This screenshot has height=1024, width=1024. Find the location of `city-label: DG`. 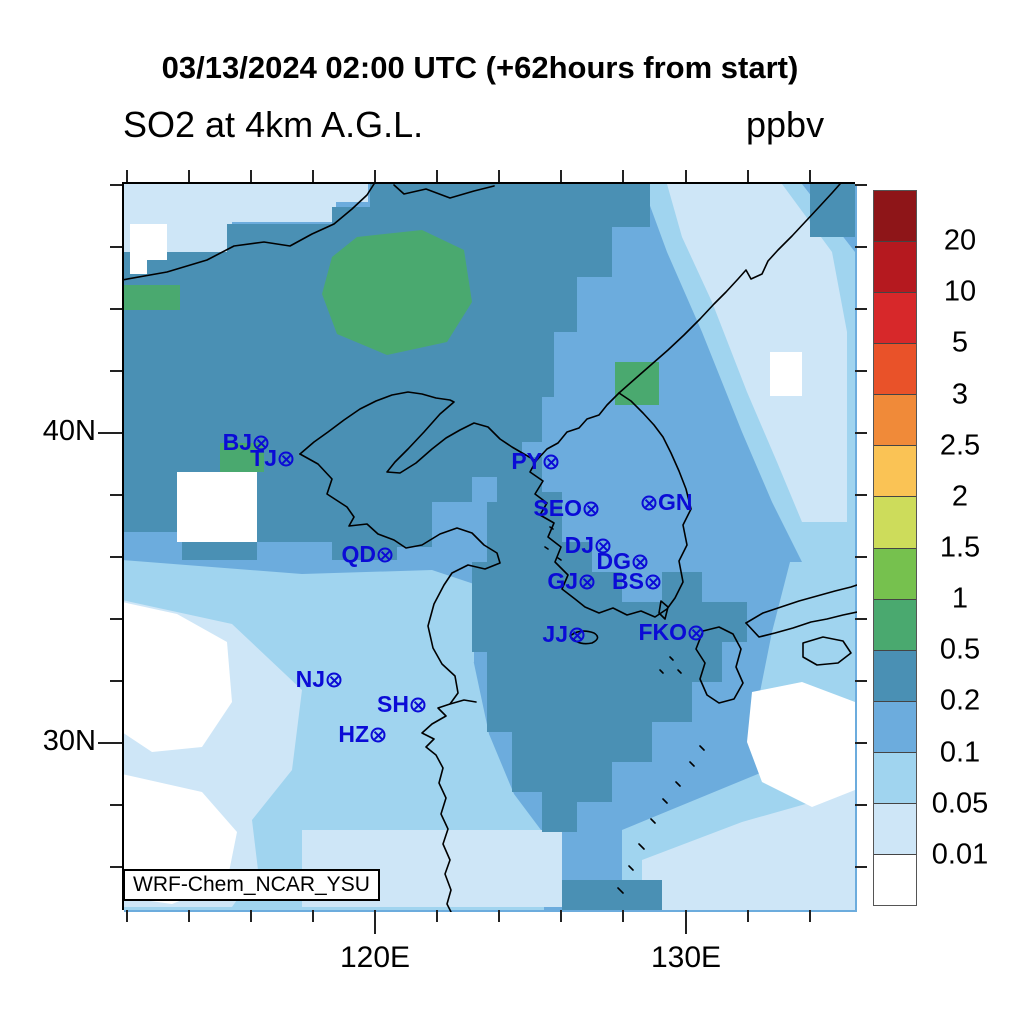

city-label: DG is located at coordinates (614, 560).